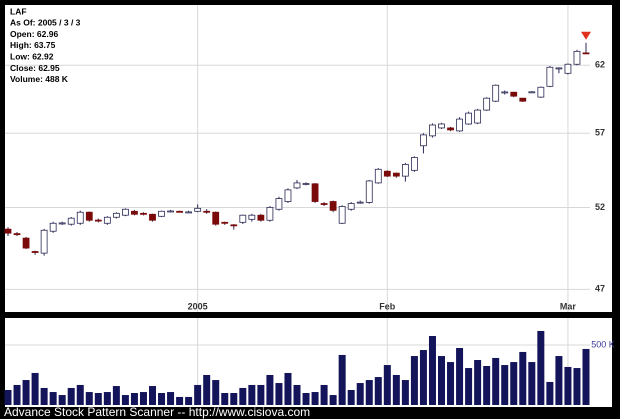  What do you see at coordinates (18, 11) in the screenshot?
I see `info-line: LAF` at bounding box center [18, 11].